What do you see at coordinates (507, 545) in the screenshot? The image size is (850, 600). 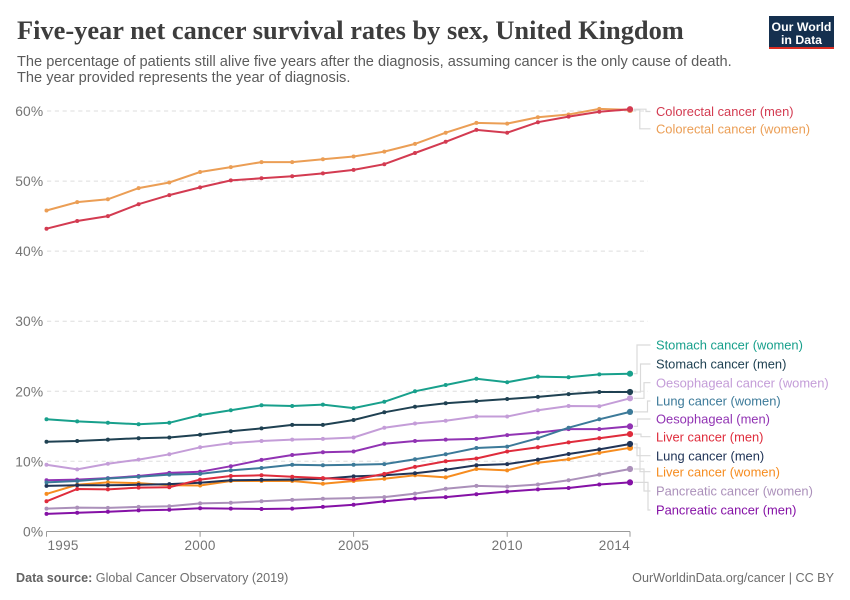 I see `svg-text: 2010` at bounding box center [507, 545].